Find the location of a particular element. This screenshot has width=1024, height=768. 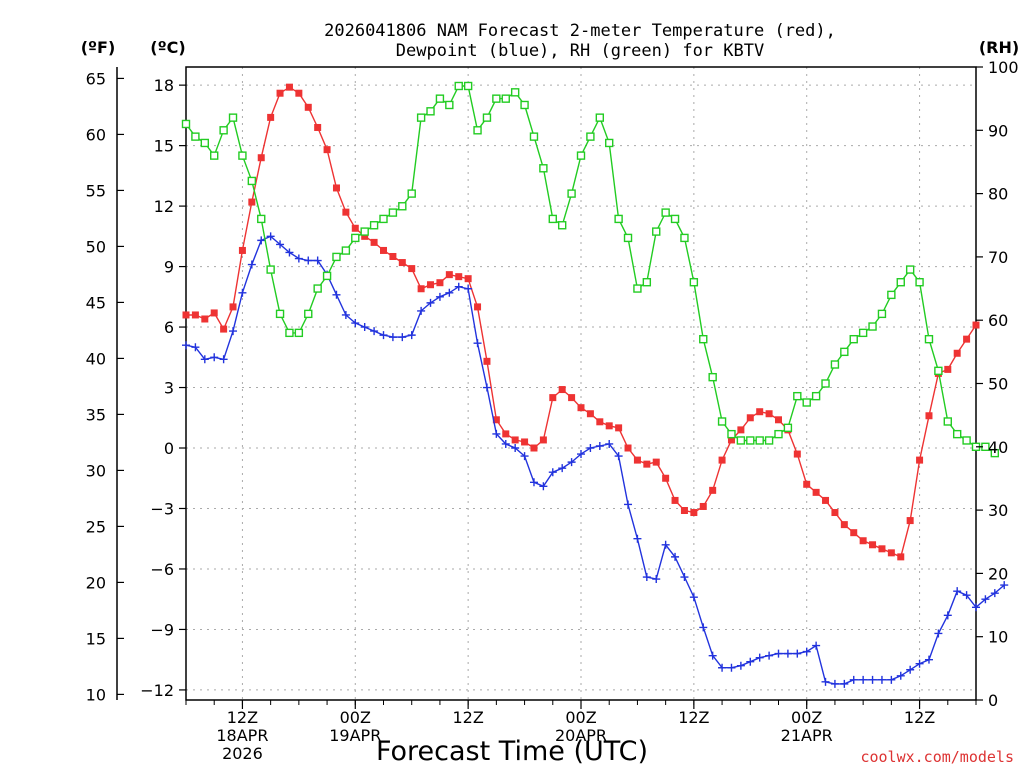

rh-tick-label: 20 is located at coordinates (998, 573).